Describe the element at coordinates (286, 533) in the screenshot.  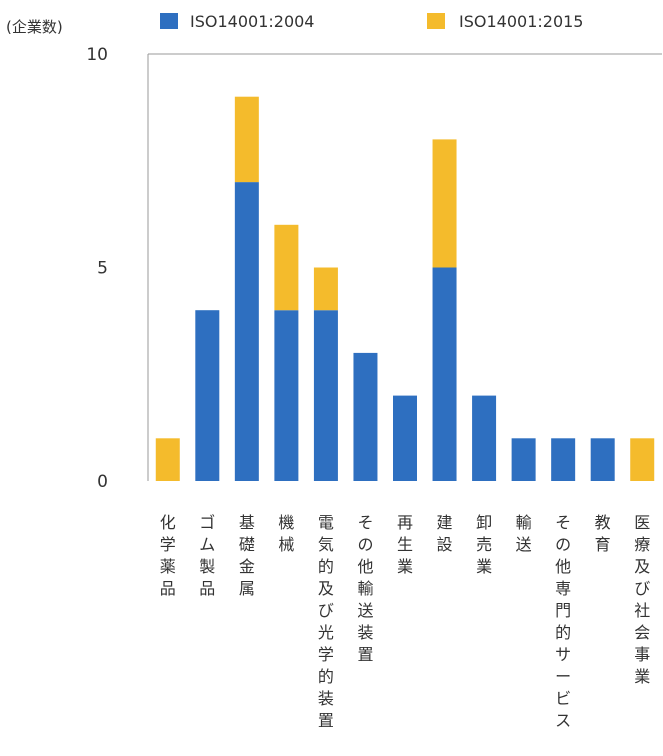
I see `x-category-label: 機械` at that location.